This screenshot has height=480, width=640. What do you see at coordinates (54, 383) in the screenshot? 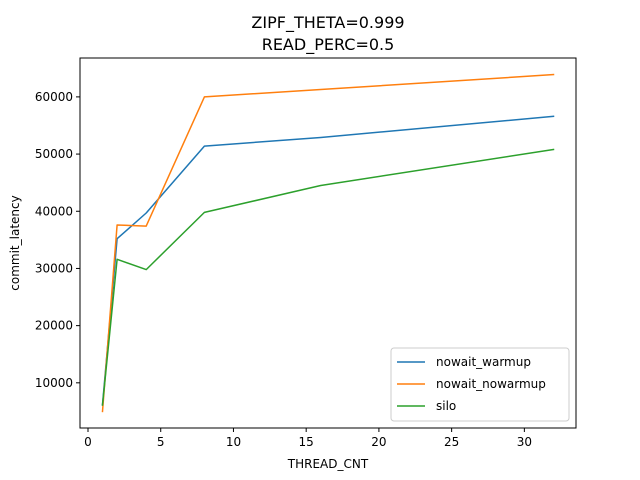
I see `y-tick-label: 10000` at bounding box center [54, 383].